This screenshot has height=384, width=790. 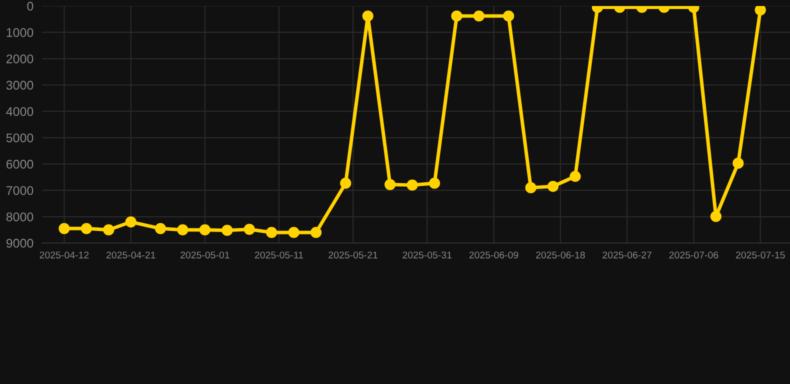 What do you see at coordinates (279, 255) in the screenshot?
I see `x-tick-label: 2025-05-11` at bounding box center [279, 255].